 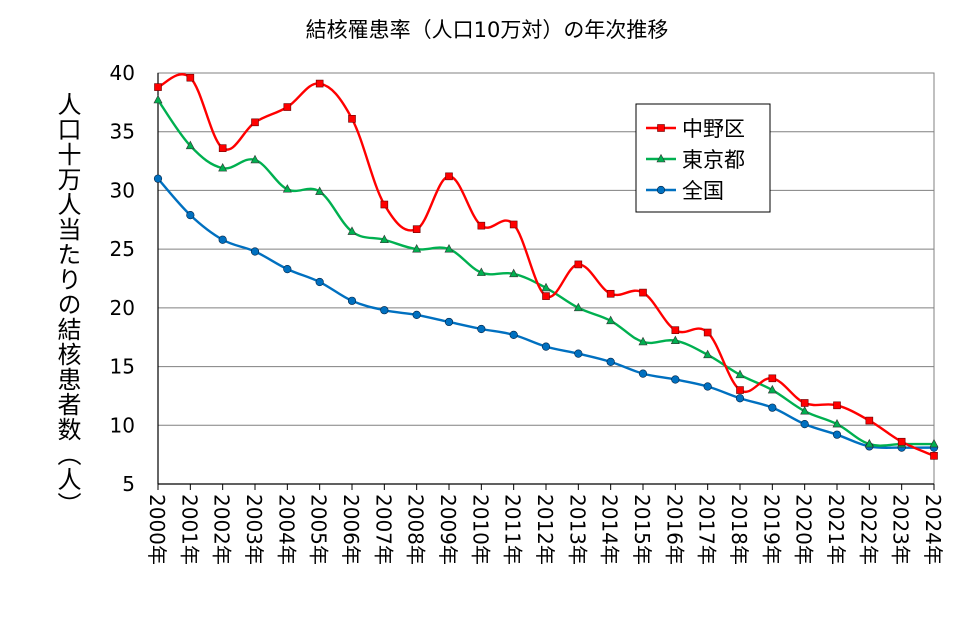 I want to click on legend-label: 東京都, so click(x=713, y=160).